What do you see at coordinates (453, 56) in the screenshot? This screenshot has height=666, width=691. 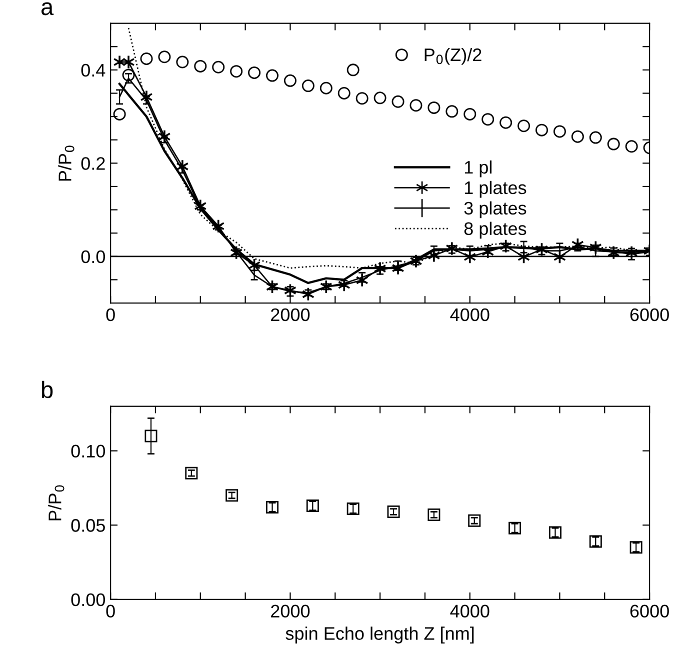 I see `legend-label: P$_{0}$(Z)/2` at bounding box center [453, 56].